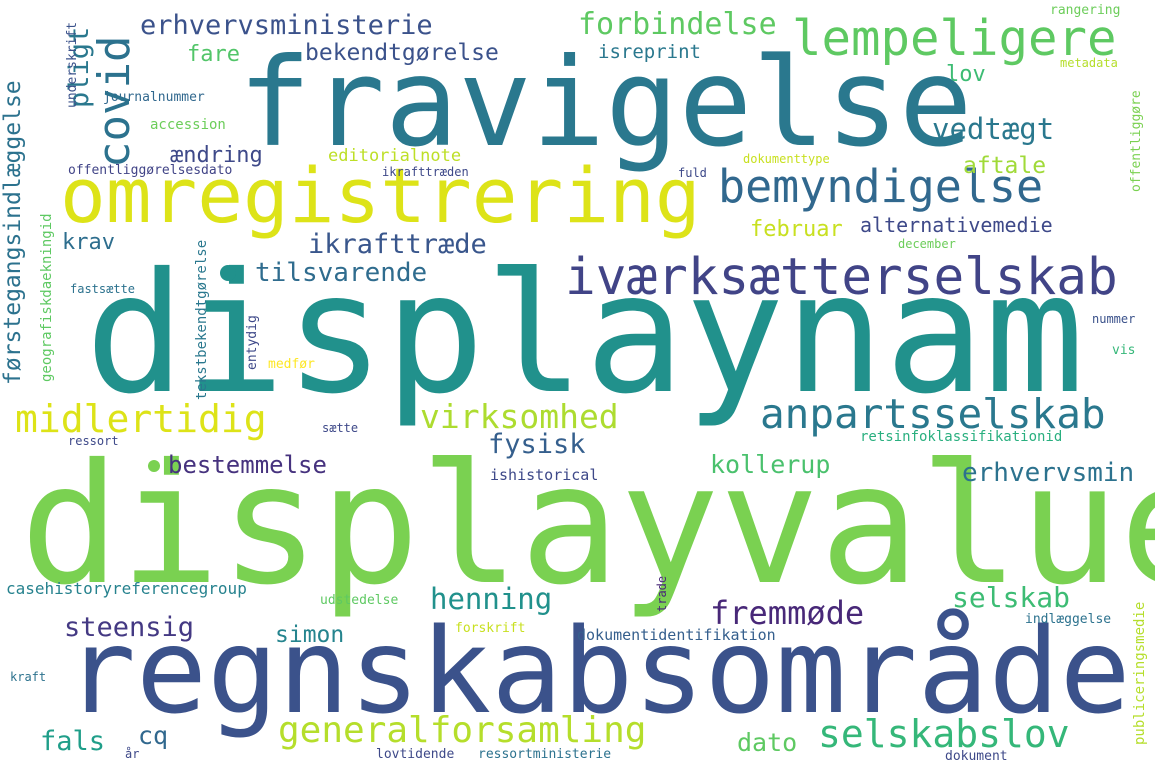  What do you see at coordinates (359, 600) in the screenshot?
I see `word-udstedelse: udstedelse` at bounding box center [359, 600].